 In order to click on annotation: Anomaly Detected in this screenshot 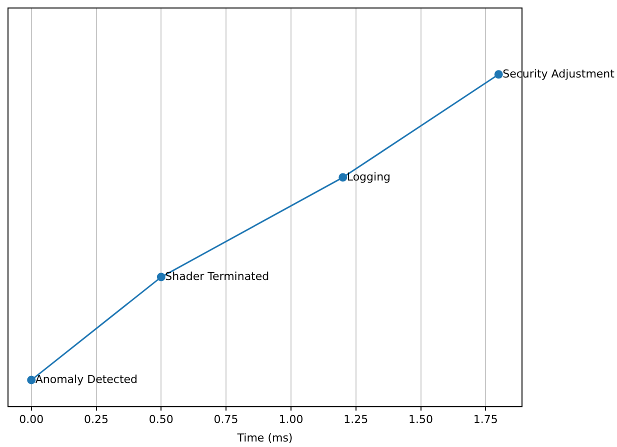, I will do `click(86, 379)`.